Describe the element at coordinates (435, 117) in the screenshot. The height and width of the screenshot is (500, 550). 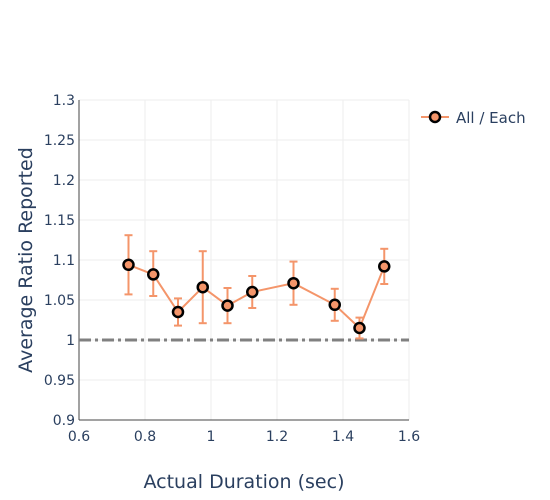
I see `legend-marker` at that location.